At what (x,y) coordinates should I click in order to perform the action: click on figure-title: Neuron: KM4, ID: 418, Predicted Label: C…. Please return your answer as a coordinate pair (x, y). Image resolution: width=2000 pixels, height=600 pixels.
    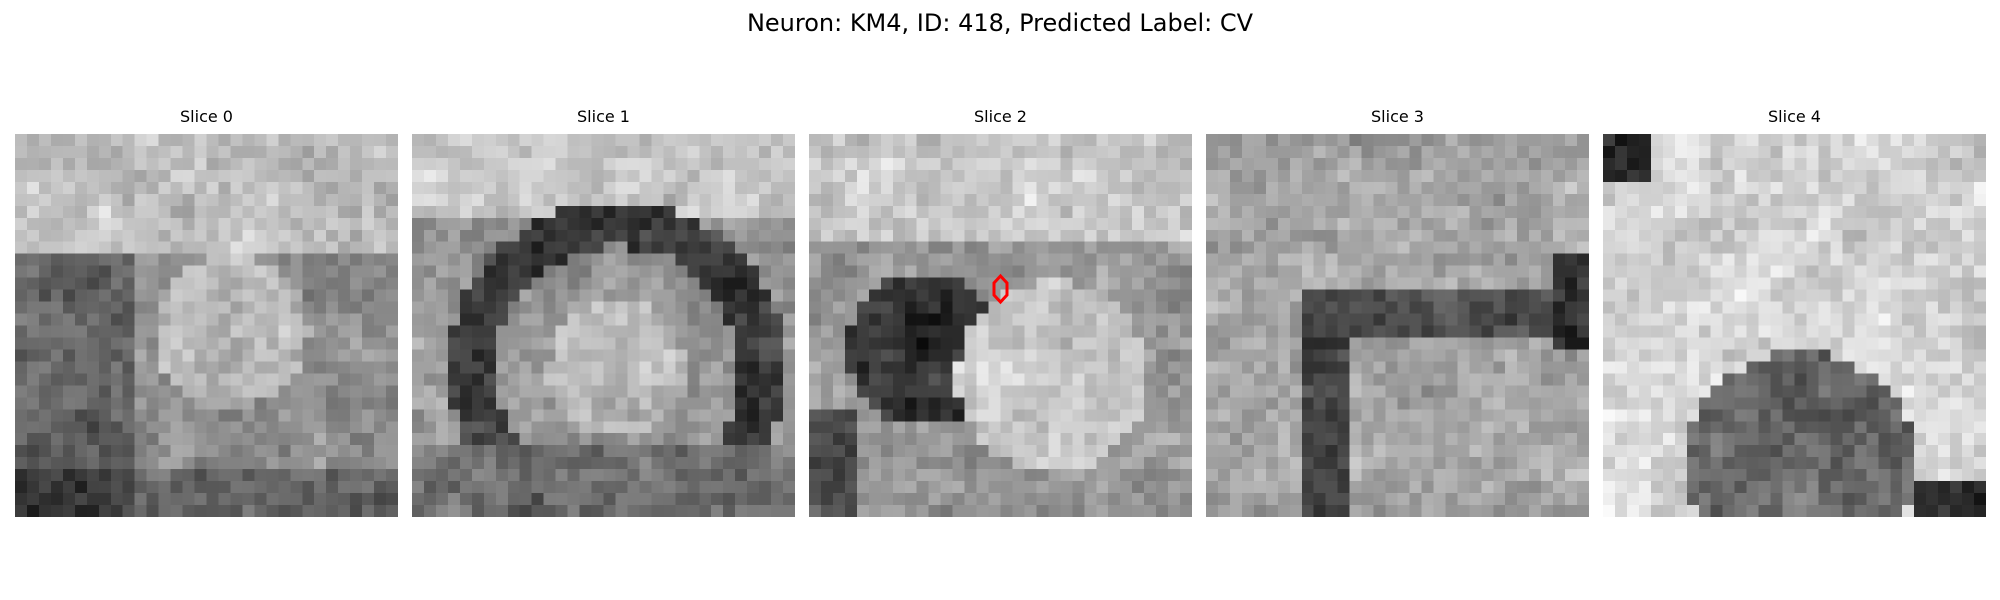
    Looking at the image, I should click on (1000, 23).